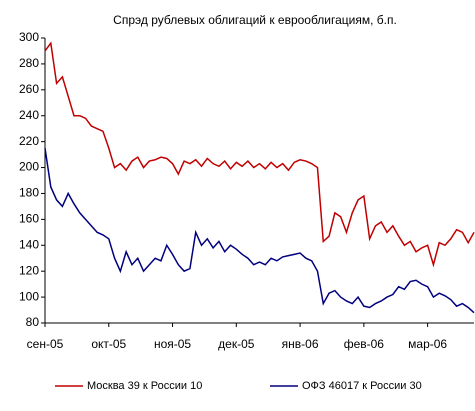  Describe the element at coordinates (29, 270) in the screenshot. I see `y-tick-label: 120` at that location.